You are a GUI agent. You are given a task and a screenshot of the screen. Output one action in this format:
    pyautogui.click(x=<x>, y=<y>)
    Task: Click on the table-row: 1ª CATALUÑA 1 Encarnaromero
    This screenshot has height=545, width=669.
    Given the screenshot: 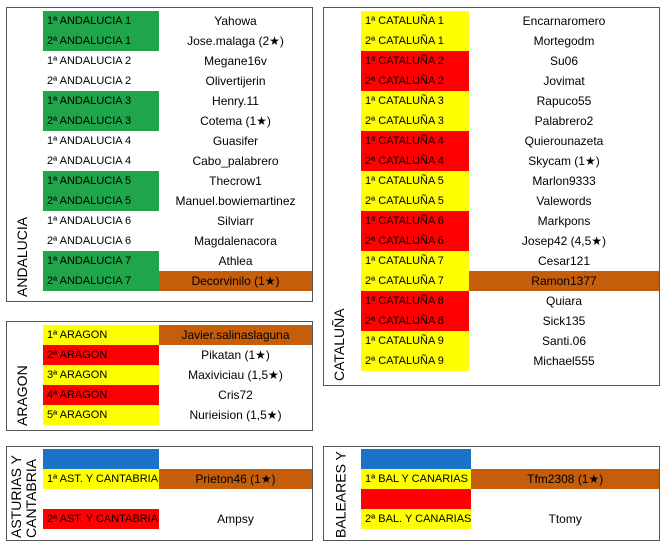 What is the action you would take?
    pyautogui.click(x=510, y=21)
    